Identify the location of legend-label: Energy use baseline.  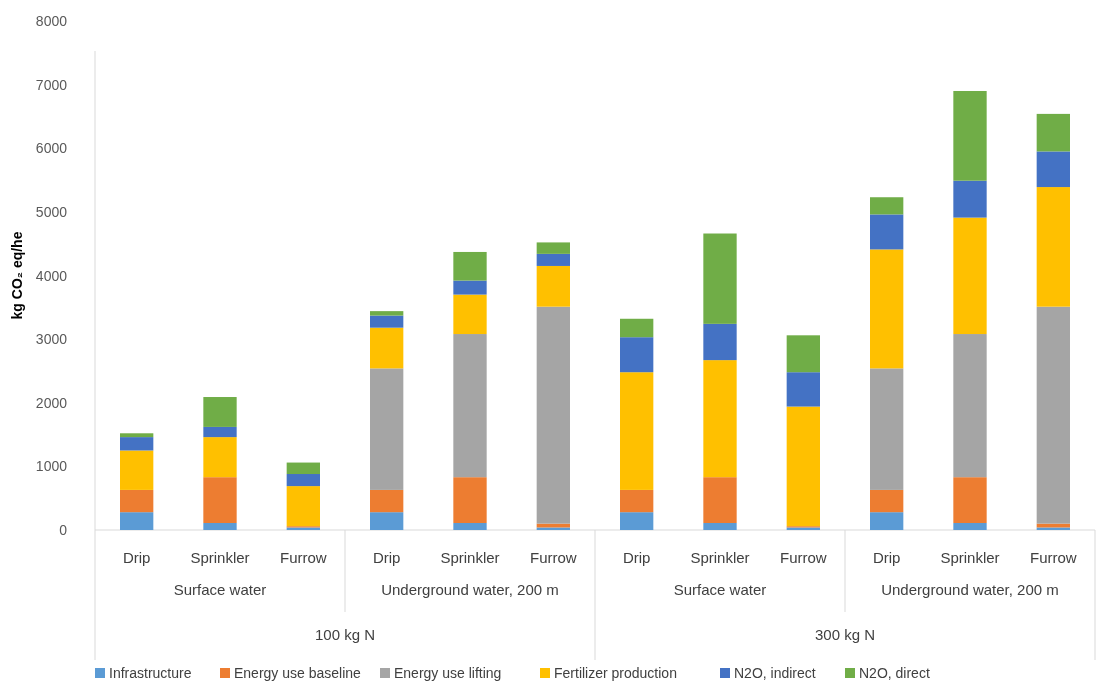
(298, 673).